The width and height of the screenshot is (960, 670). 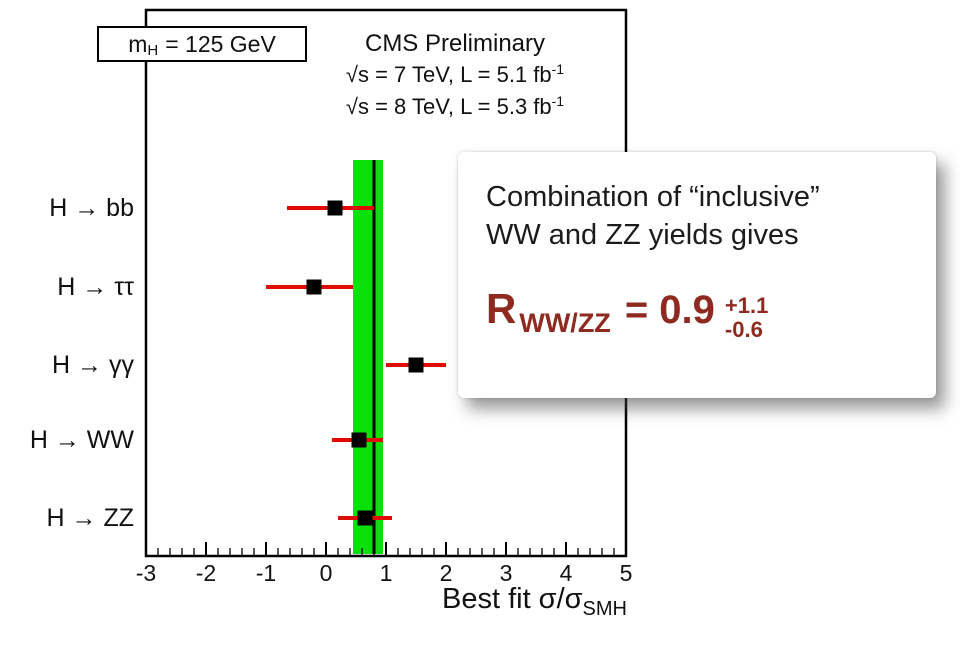 What do you see at coordinates (653, 197) in the screenshot?
I see `annotation-line1: Combination of “inclusive”` at bounding box center [653, 197].